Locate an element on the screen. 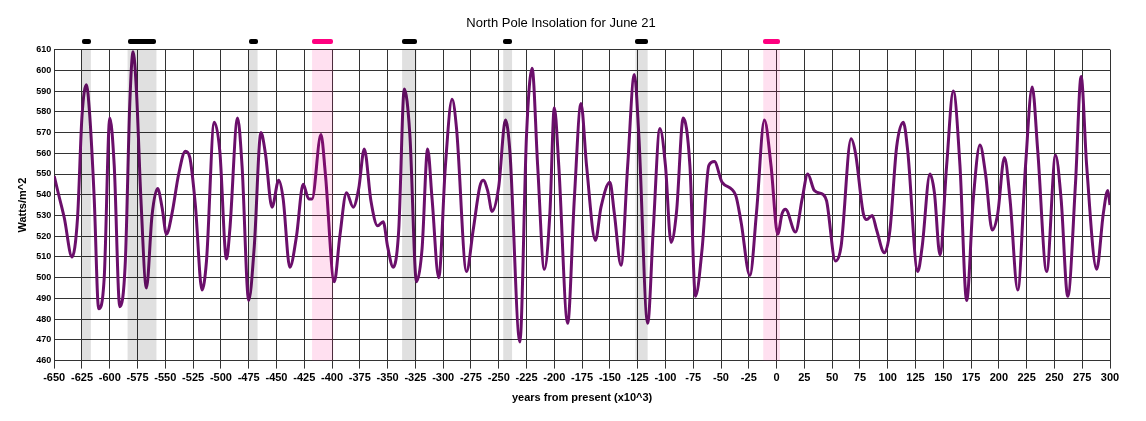  x-tick-label: -275 is located at coordinates (470, 377).